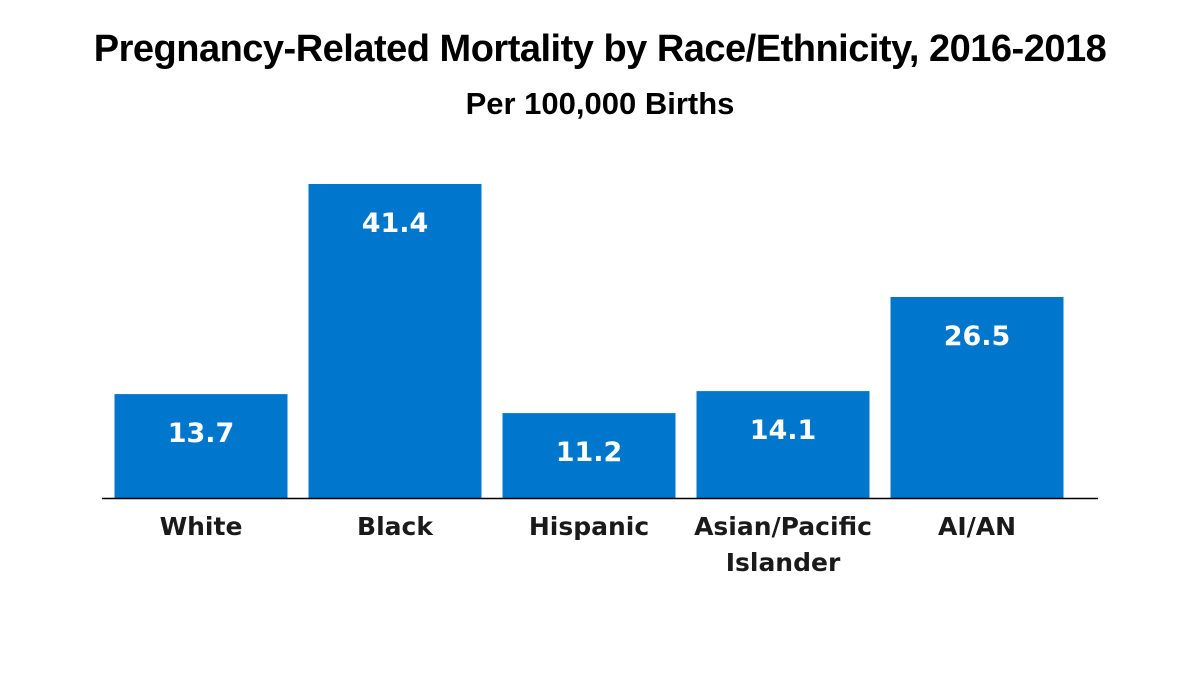 This screenshot has height=673, width=1200. Describe the element at coordinates (783, 430) in the screenshot. I see `data-label: 14.1` at that location.